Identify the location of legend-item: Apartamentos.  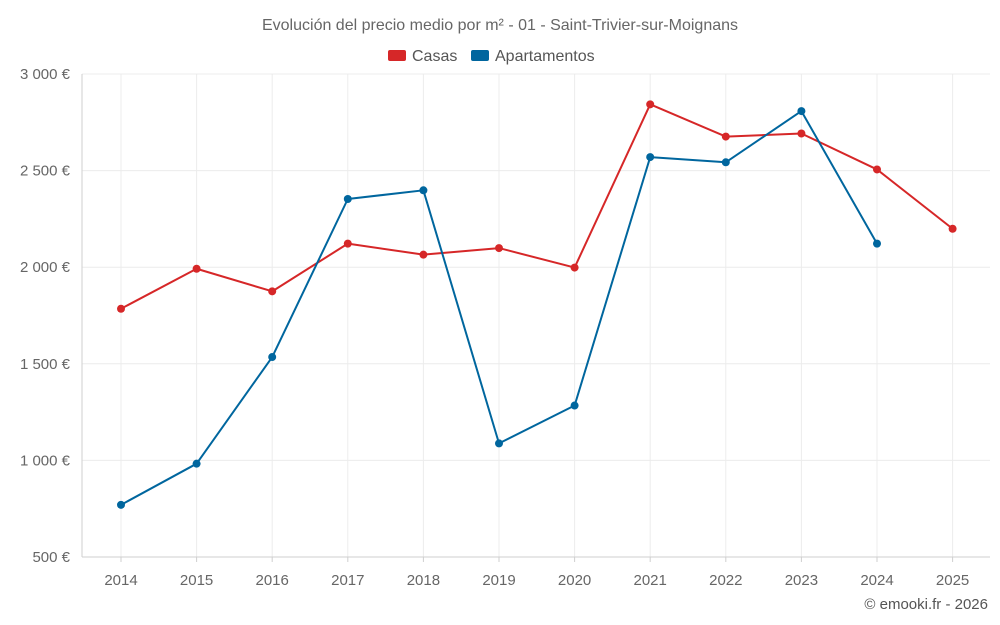
(533, 56).